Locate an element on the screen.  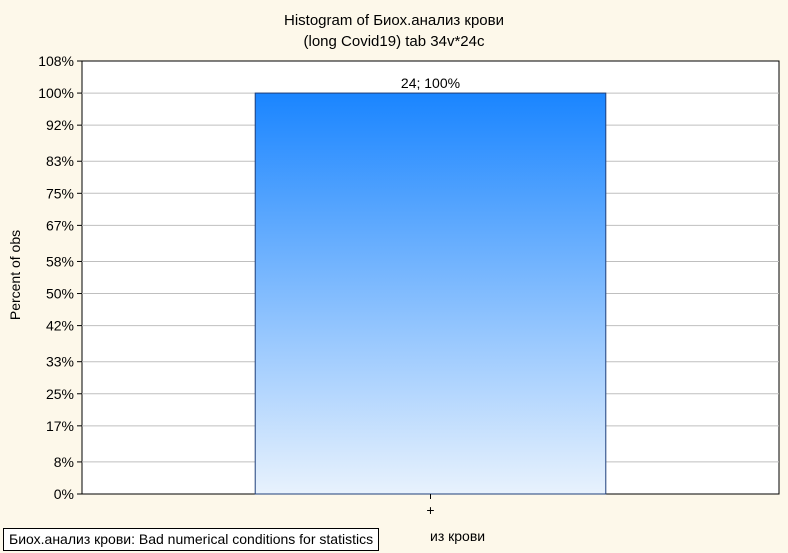
y-tick-label: 100% is located at coordinates (56, 93).